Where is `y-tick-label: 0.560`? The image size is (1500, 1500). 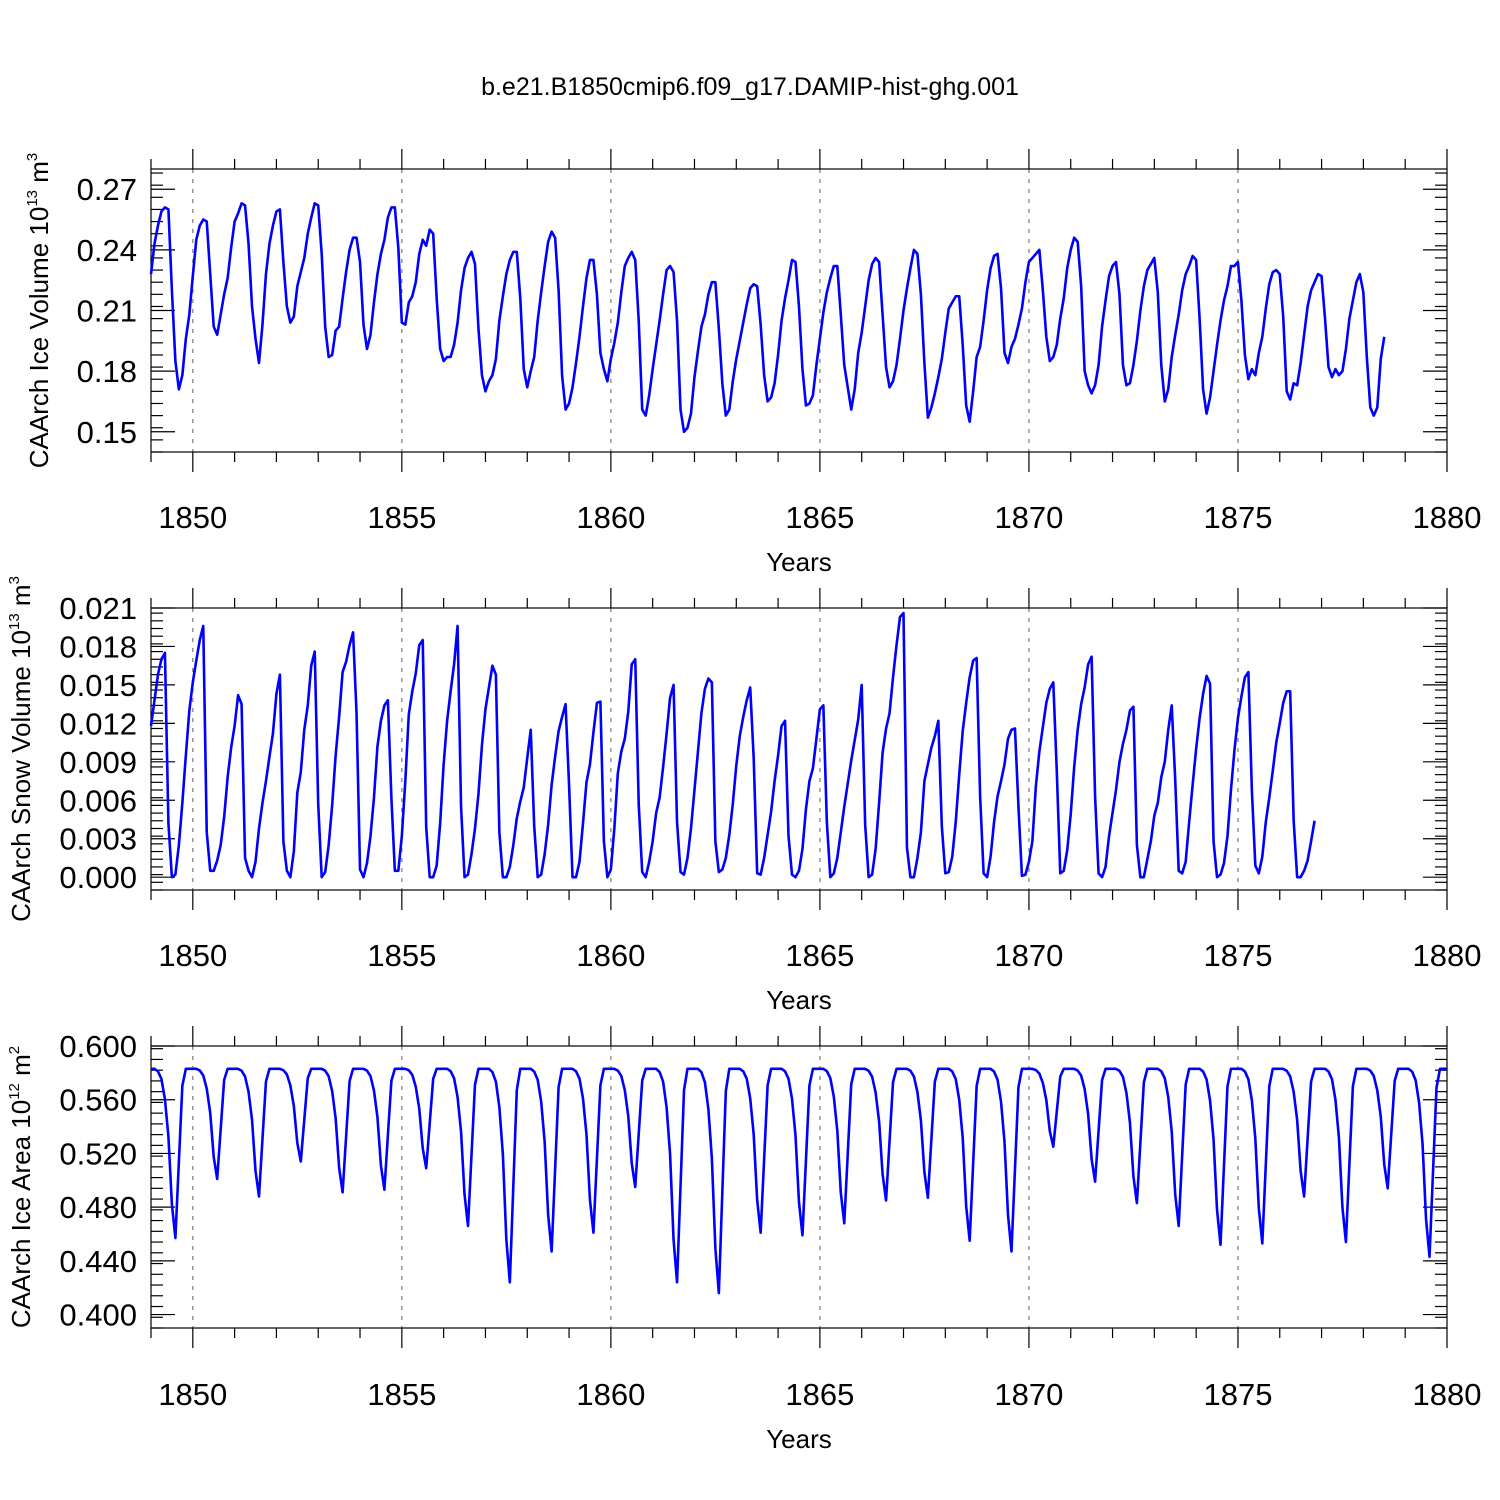
y-tick-label: 0.560 is located at coordinates (98, 1100).